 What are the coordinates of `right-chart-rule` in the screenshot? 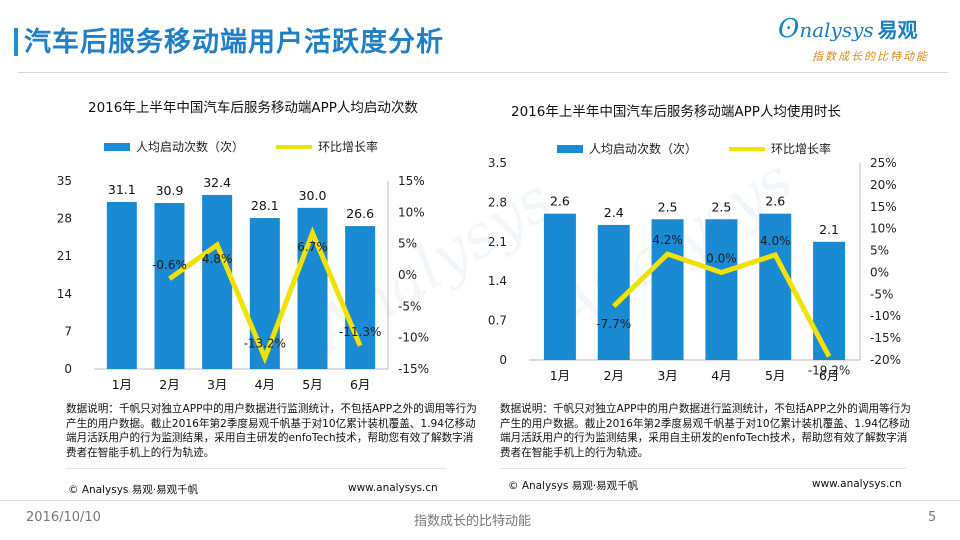 It's located at (703, 468).